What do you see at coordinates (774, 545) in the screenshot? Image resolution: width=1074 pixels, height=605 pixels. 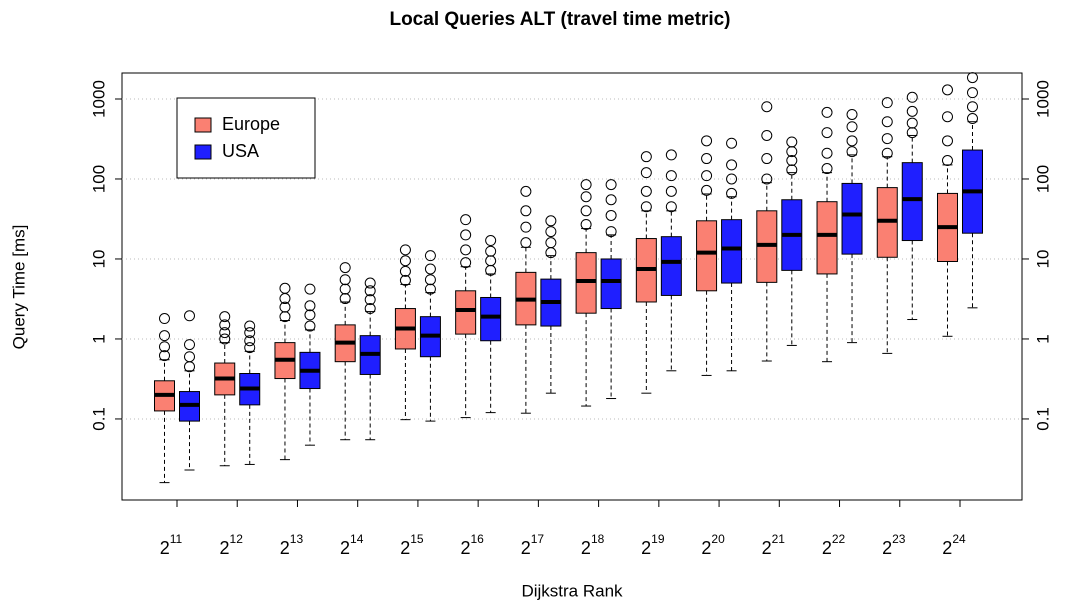 I see `x-tick-label: 221` at bounding box center [774, 545].